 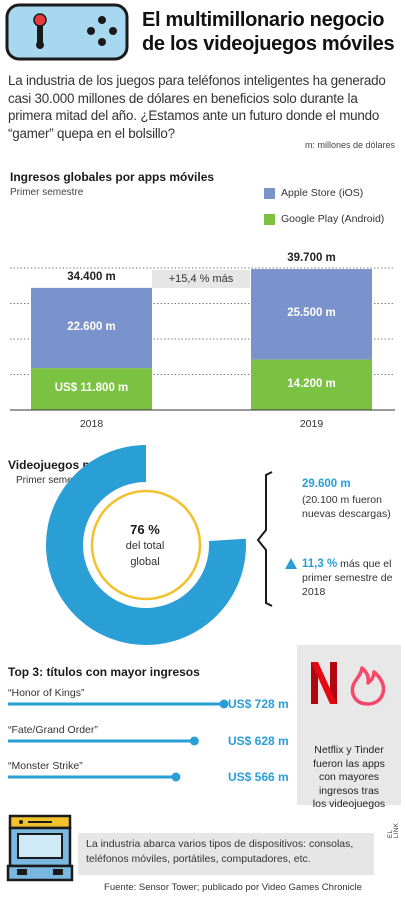 I want to click on legend-swatch-android, so click(x=269, y=219).